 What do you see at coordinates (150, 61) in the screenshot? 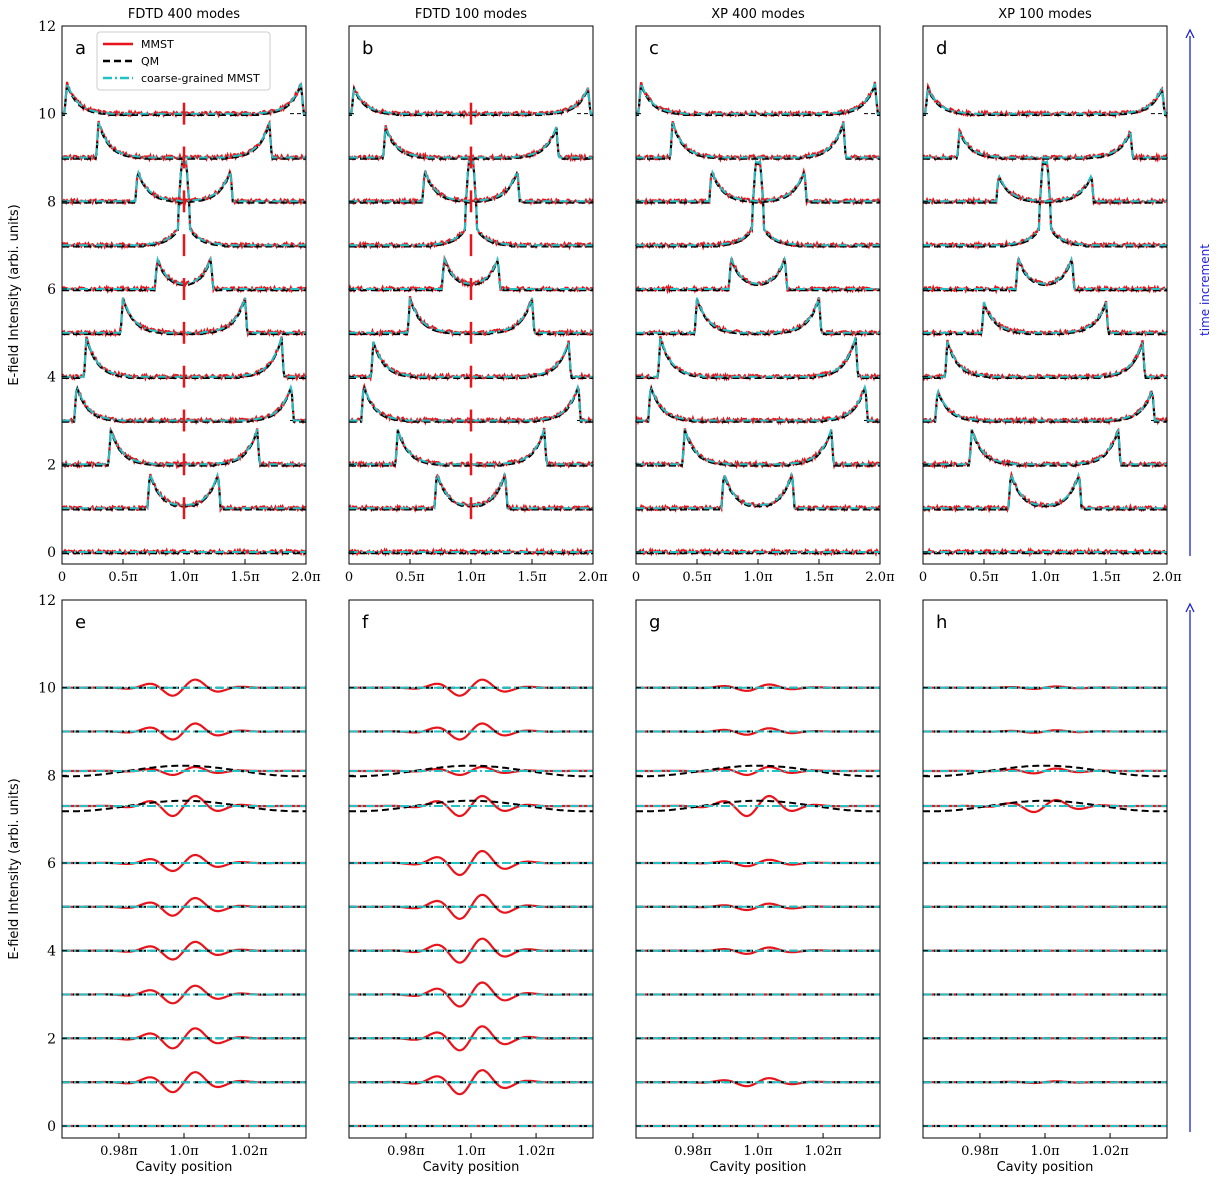
I see `legend-label: QM` at bounding box center [150, 61].